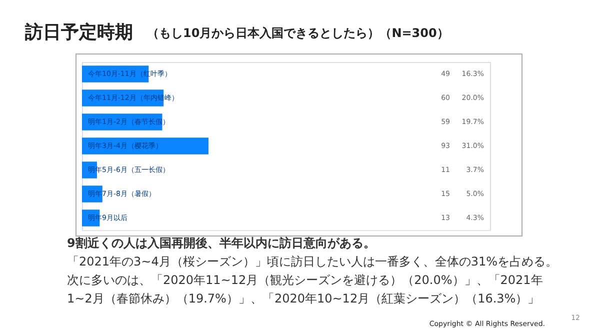  What do you see at coordinates (78, 32) in the screenshot?
I see `chart-title: 訪日予定時期` at bounding box center [78, 32].